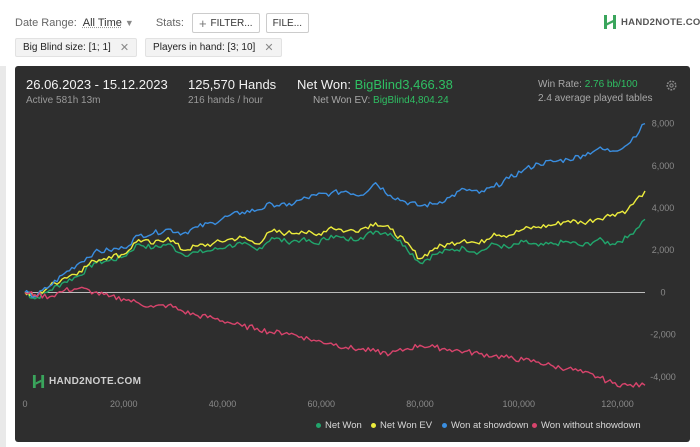 This screenshot has height=447, width=700. Describe the element at coordinates (3, 256) in the screenshot. I see `left-edge-bar` at that location.